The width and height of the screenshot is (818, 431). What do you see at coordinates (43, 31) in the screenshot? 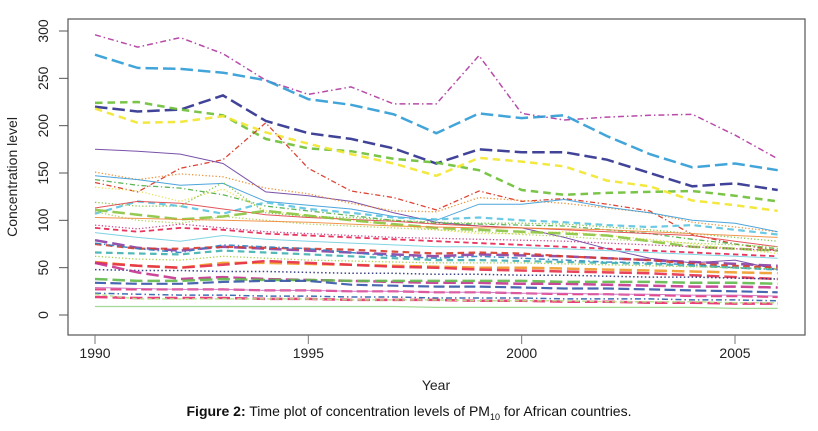
I see `y-tick-label: 300` at bounding box center [43, 31].